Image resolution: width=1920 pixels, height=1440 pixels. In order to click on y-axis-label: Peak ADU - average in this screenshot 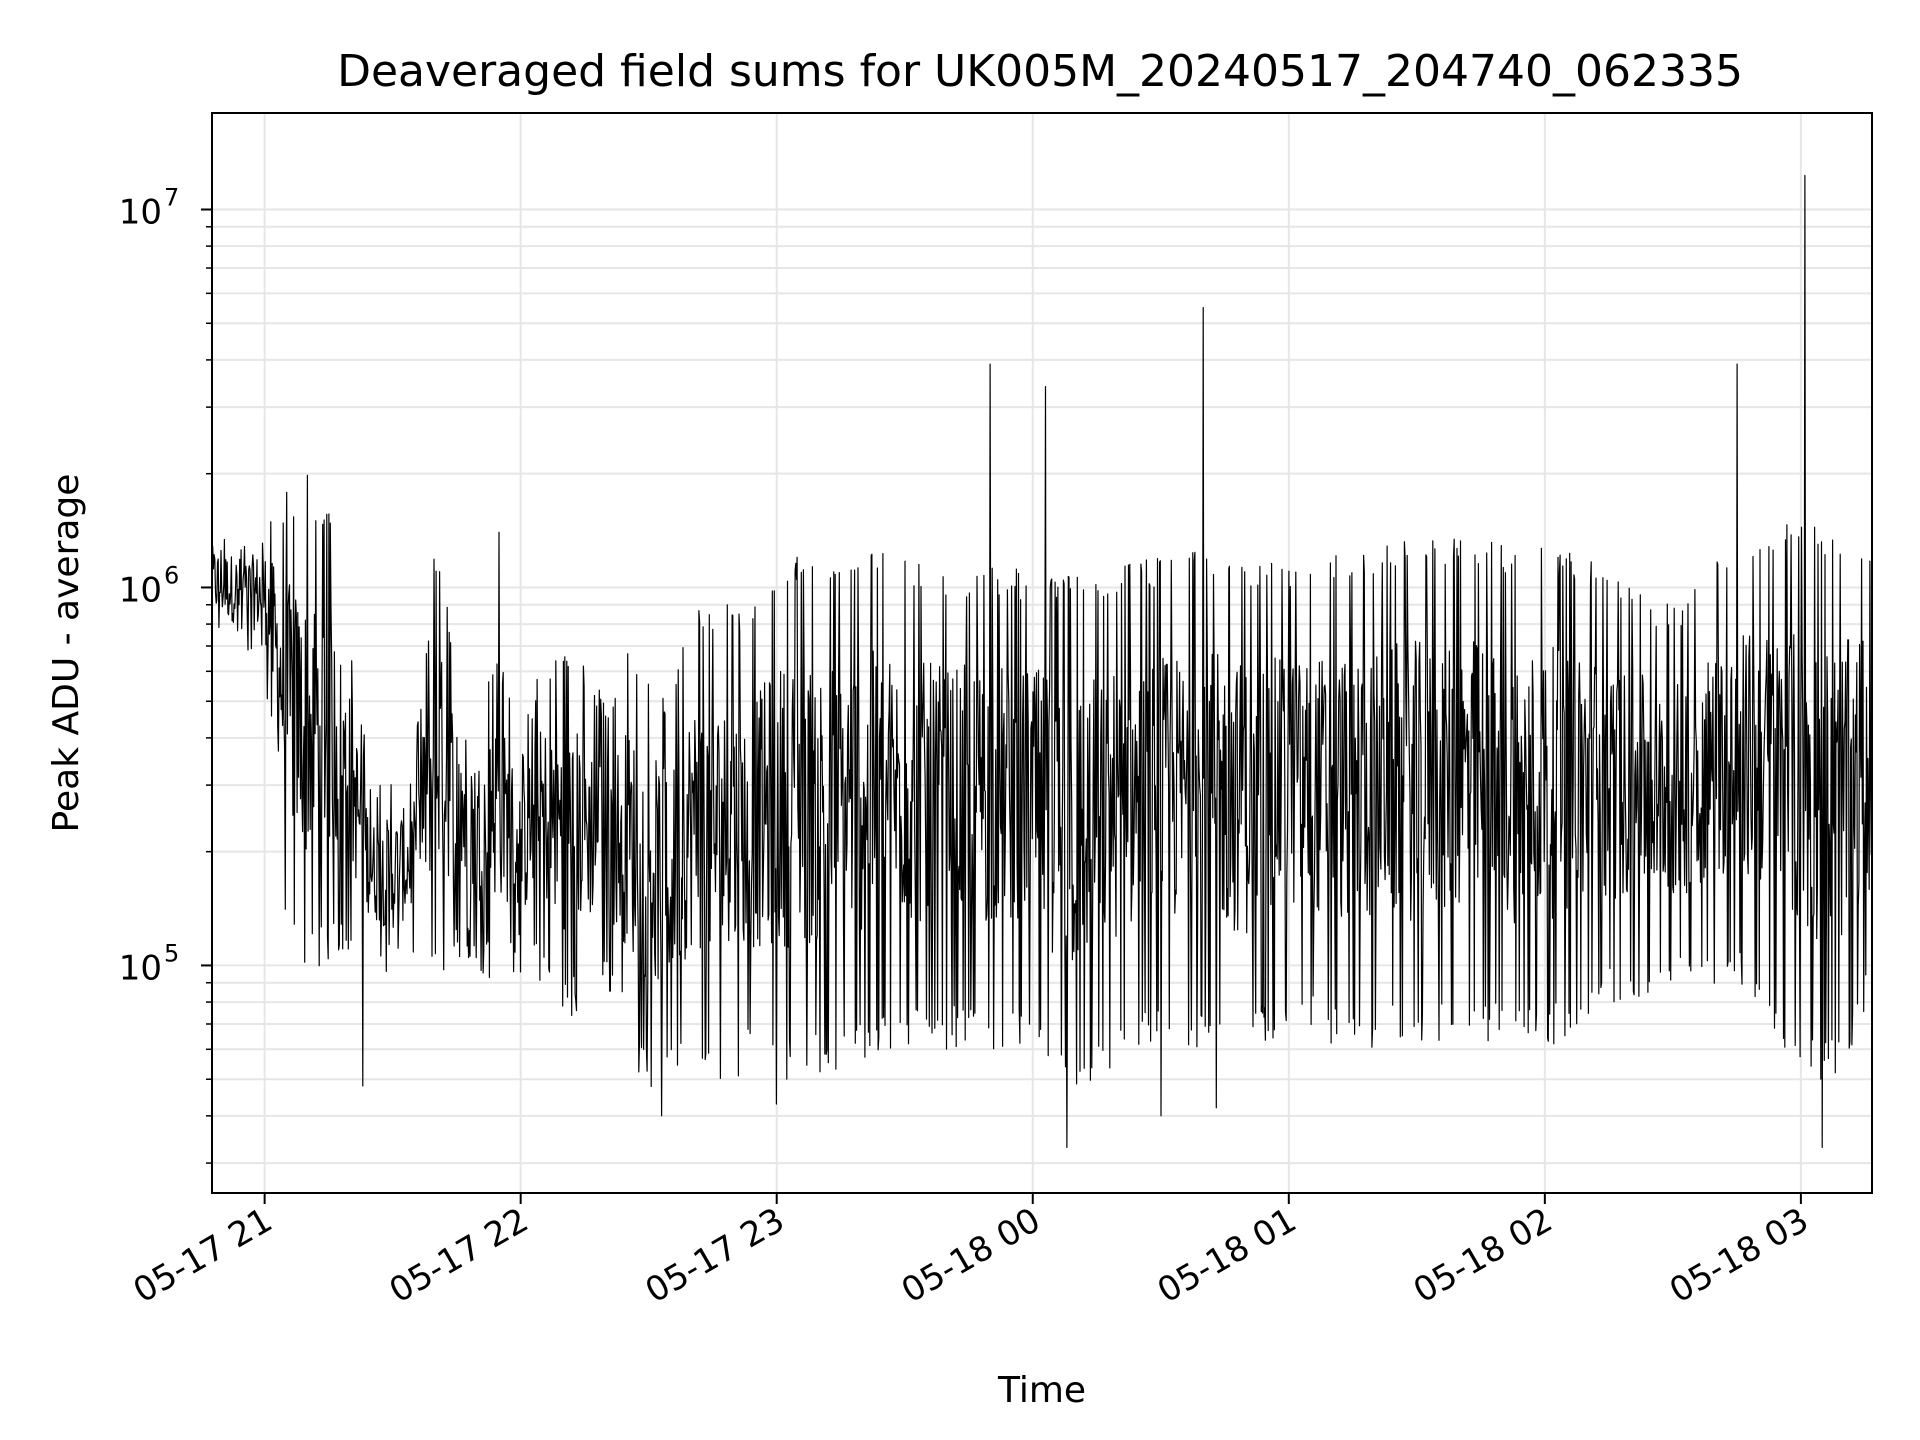, I will do `click(66, 653)`.